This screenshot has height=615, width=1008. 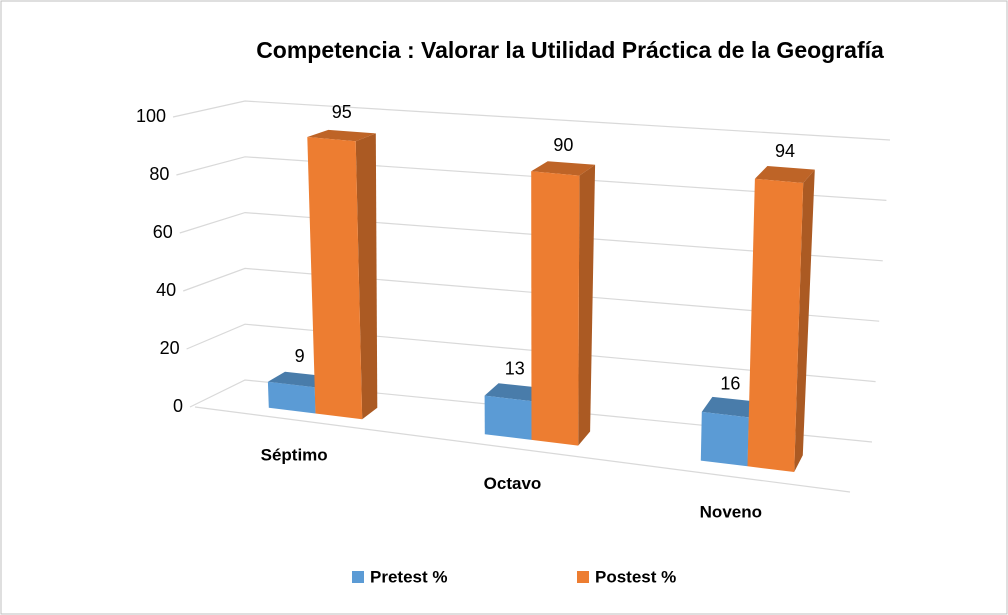 What do you see at coordinates (515, 369) in the screenshot?
I see `data-label: 13` at bounding box center [515, 369].